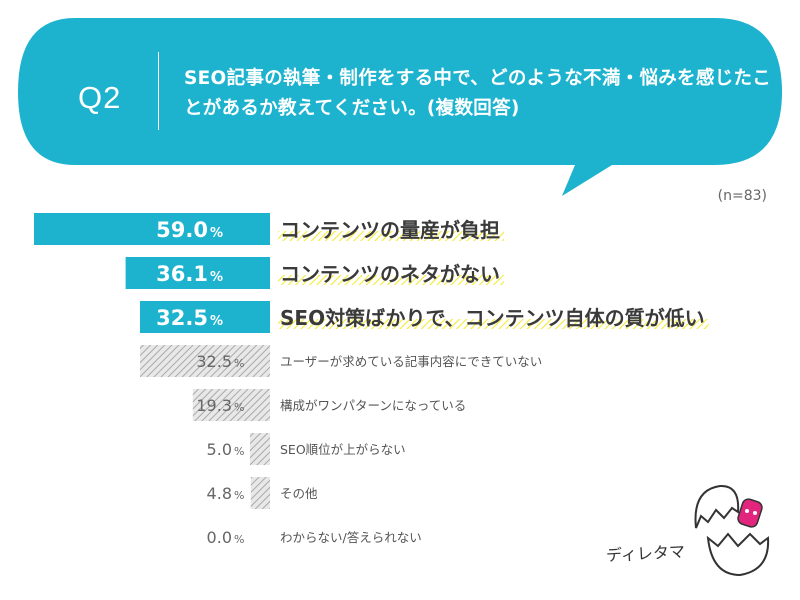 The width and height of the screenshot is (800, 600). Describe the element at coordinates (390, 274) in the screenshot. I see `category-label: コンテンツのネタがない` at that location.